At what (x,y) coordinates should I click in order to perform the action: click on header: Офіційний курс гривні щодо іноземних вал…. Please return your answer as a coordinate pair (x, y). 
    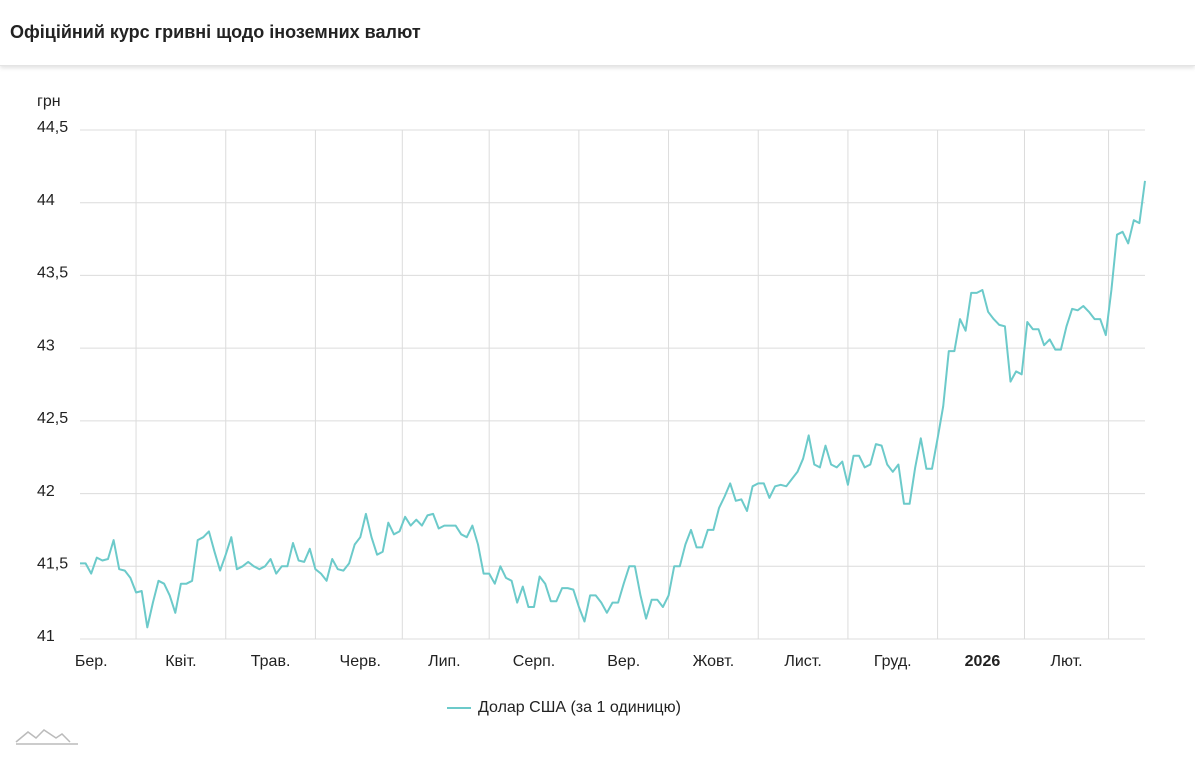
    Looking at the image, I should click on (597, 33).